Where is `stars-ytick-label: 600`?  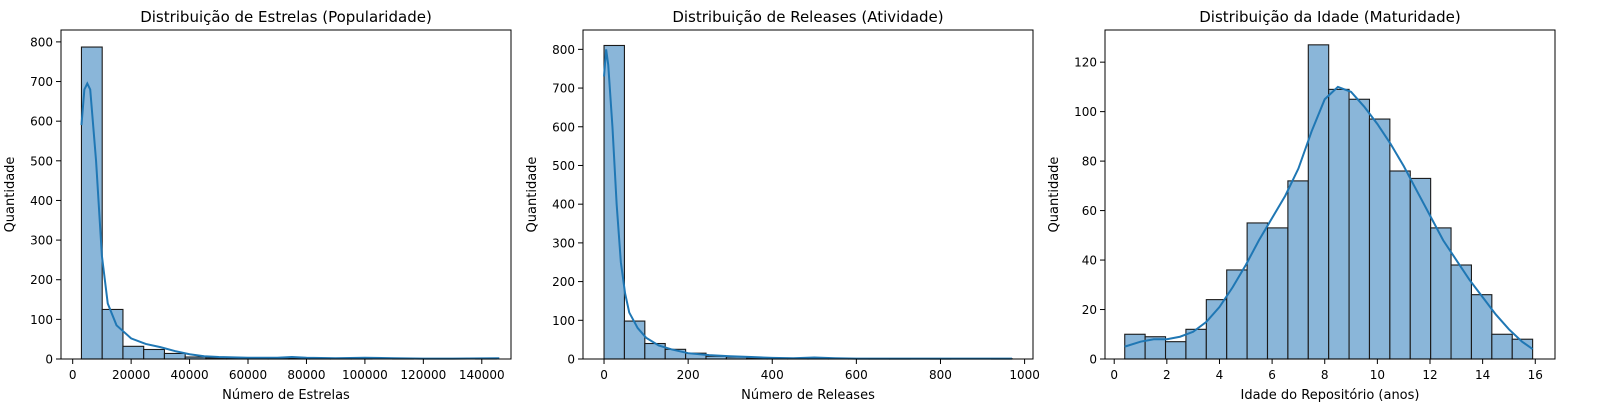
stars-ytick-label: 600 is located at coordinates (41, 122).